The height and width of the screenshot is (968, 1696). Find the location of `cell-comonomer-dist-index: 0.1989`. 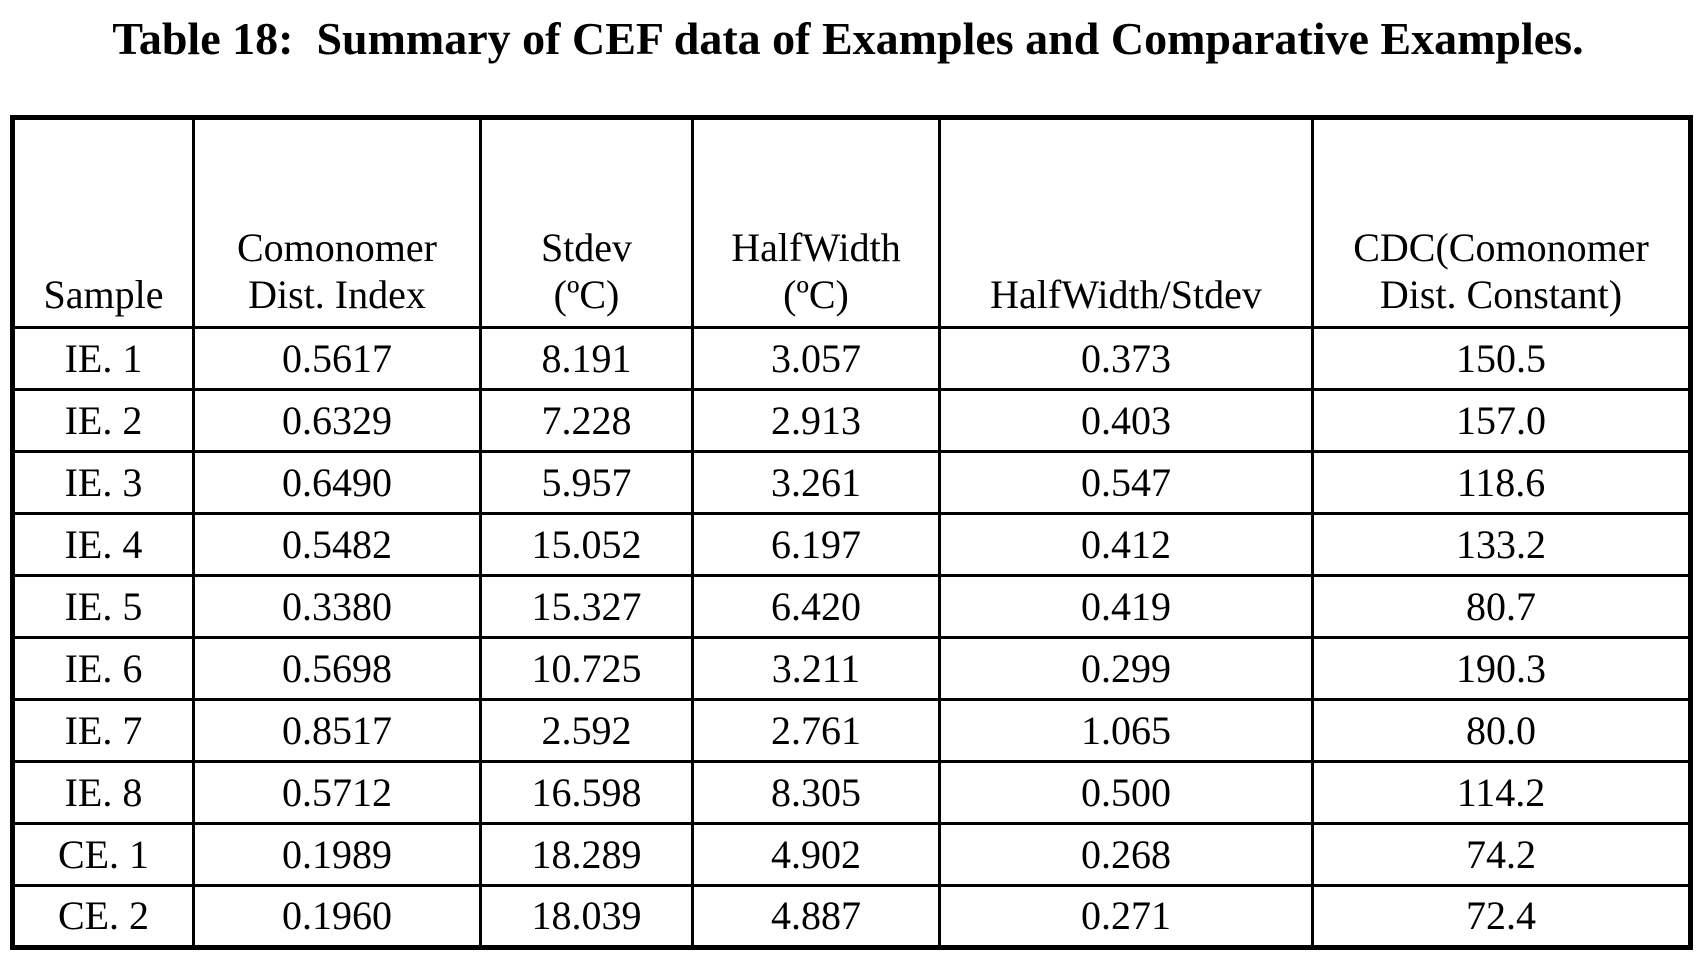

cell-comonomer-dist-index: 0.1989 is located at coordinates (337, 854).